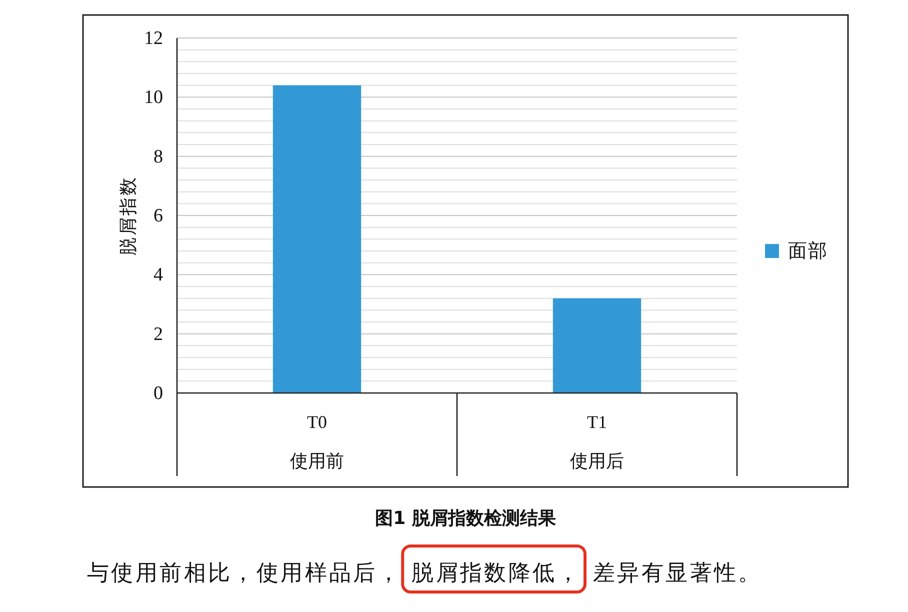  I want to click on legend: 面部, so click(796, 251).